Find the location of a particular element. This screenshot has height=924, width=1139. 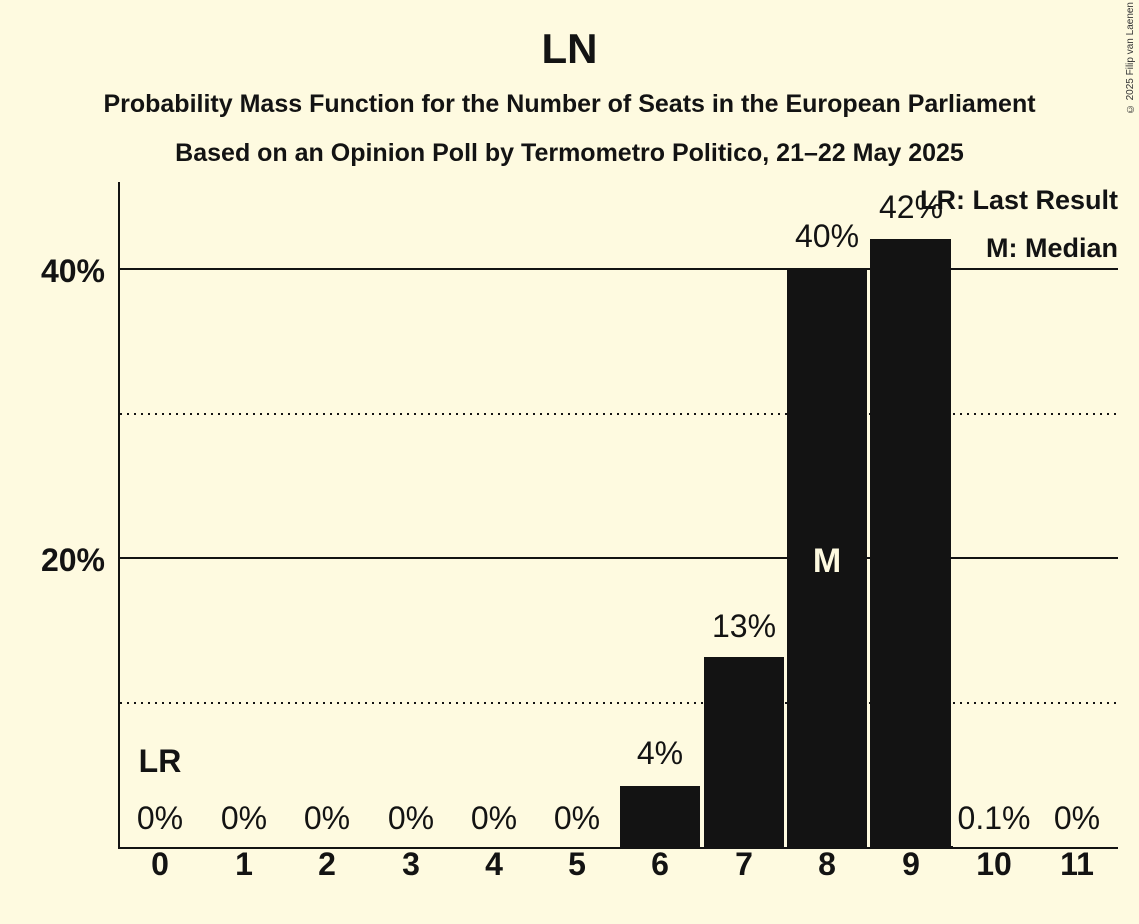

x-tick-0: 0 is located at coordinates (160, 864).